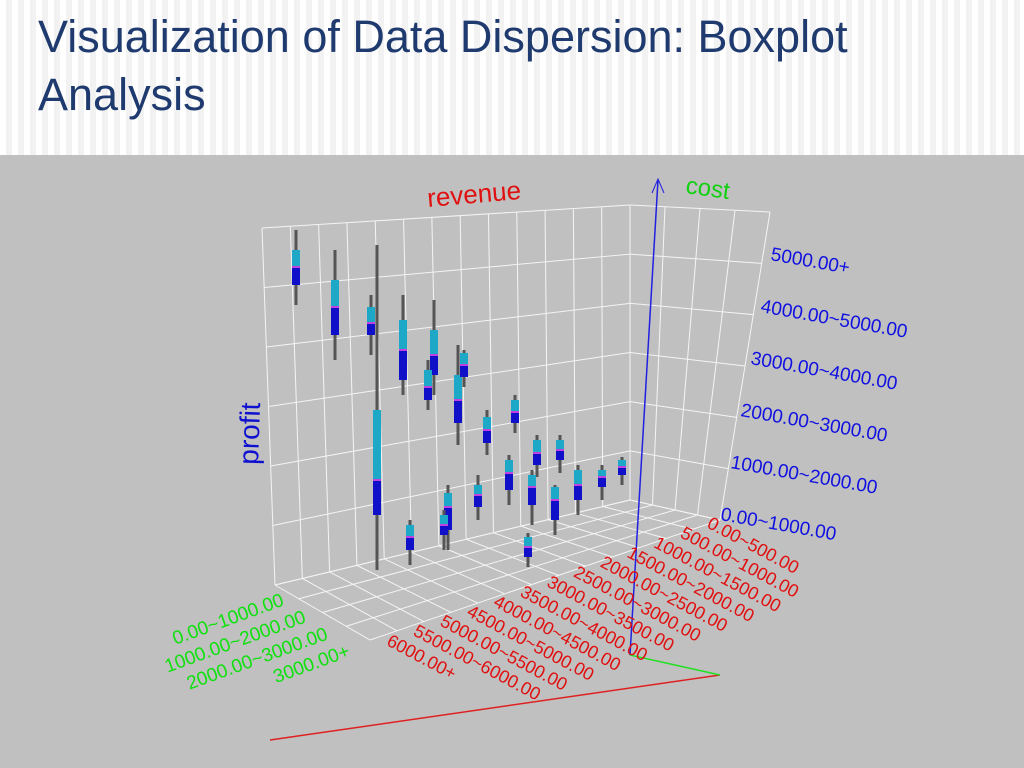  I want to click on z-axis-title: profit, so click(249, 434).